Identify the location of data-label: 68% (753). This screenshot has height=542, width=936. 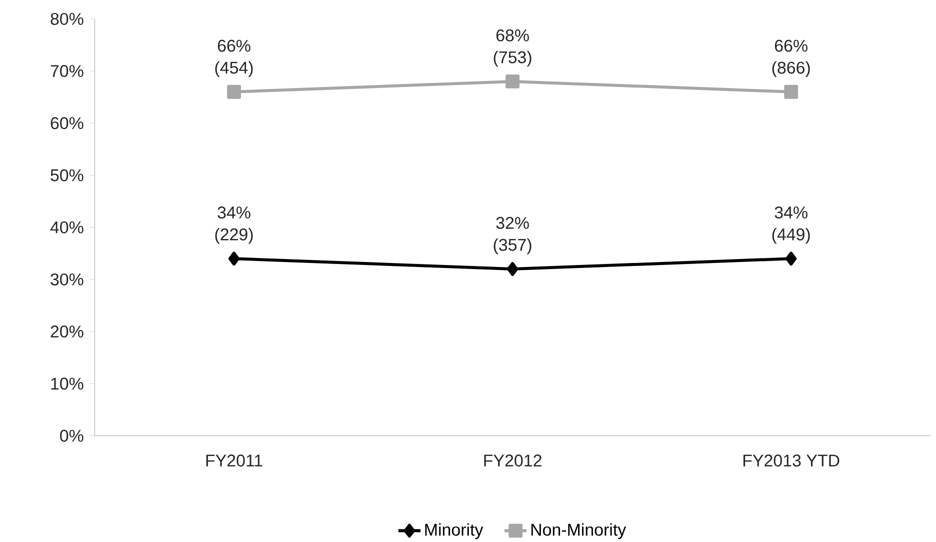
(513, 48).